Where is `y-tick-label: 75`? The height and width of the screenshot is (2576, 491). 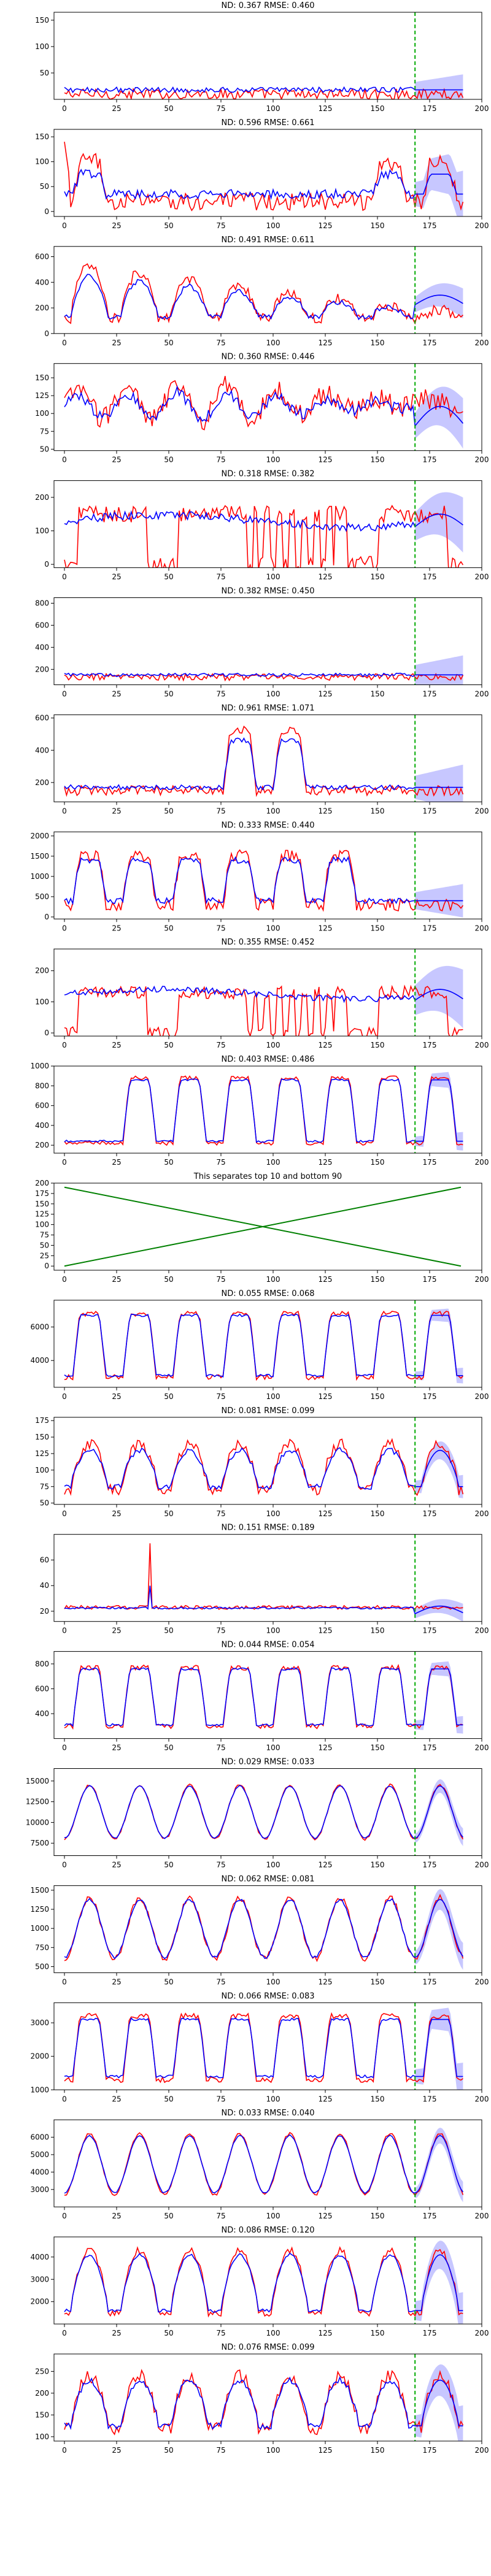
y-tick-label: 75 is located at coordinates (45, 431).